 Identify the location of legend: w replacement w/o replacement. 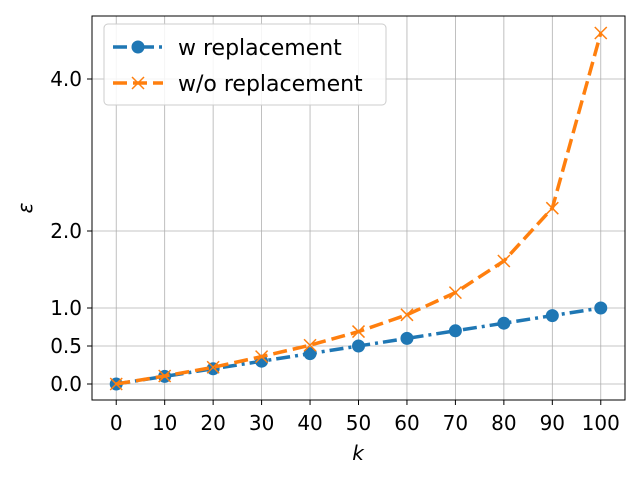
(245, 64).